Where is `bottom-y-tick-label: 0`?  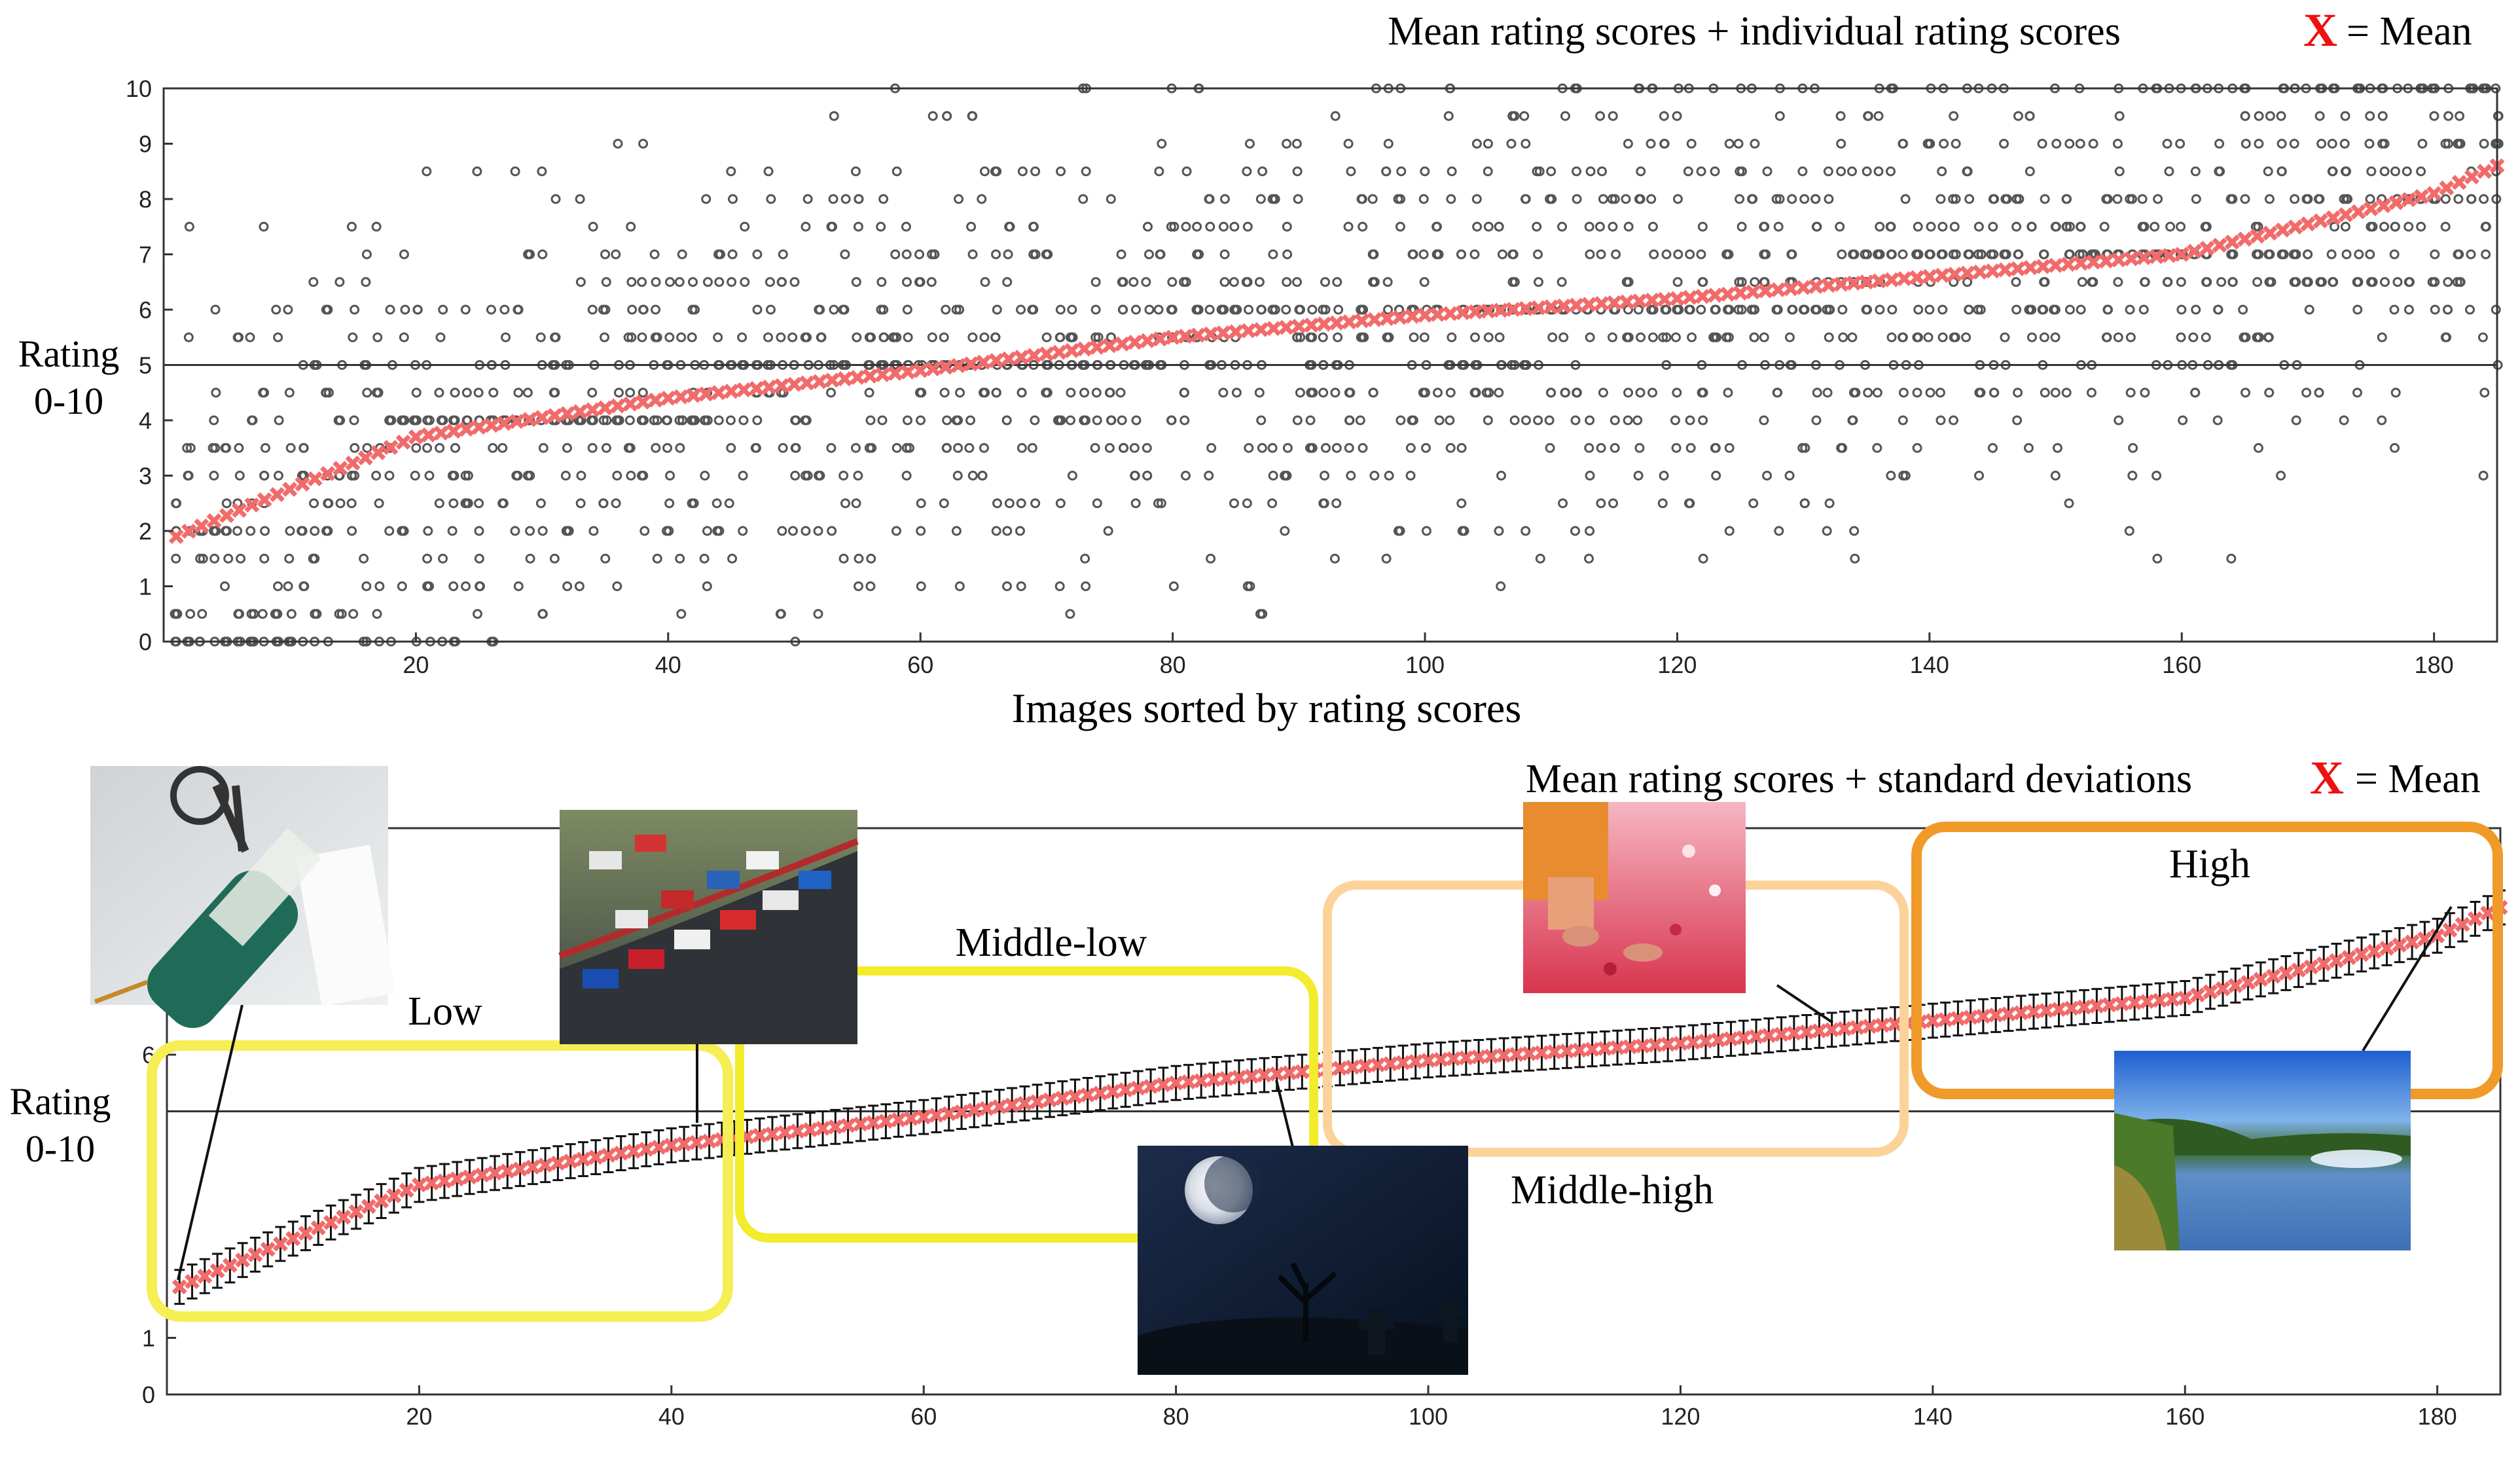
bottom-y-tick-label: 0 is located at coordinates (148, 1394).